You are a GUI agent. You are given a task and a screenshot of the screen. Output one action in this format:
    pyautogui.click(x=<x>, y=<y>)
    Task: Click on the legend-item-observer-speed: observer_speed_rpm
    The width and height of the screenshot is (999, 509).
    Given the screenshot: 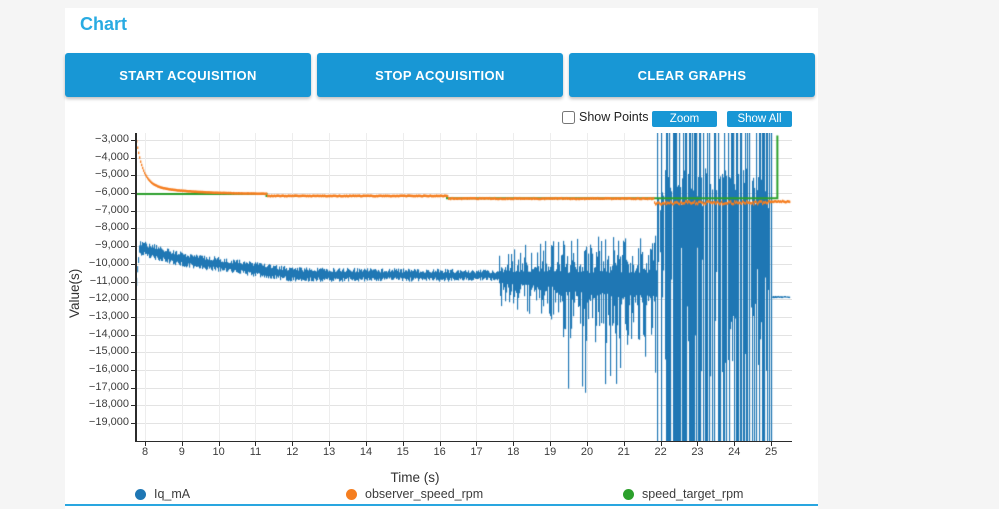 What is the action you would take?
    pyautogui.click(x=414, y=494)
    